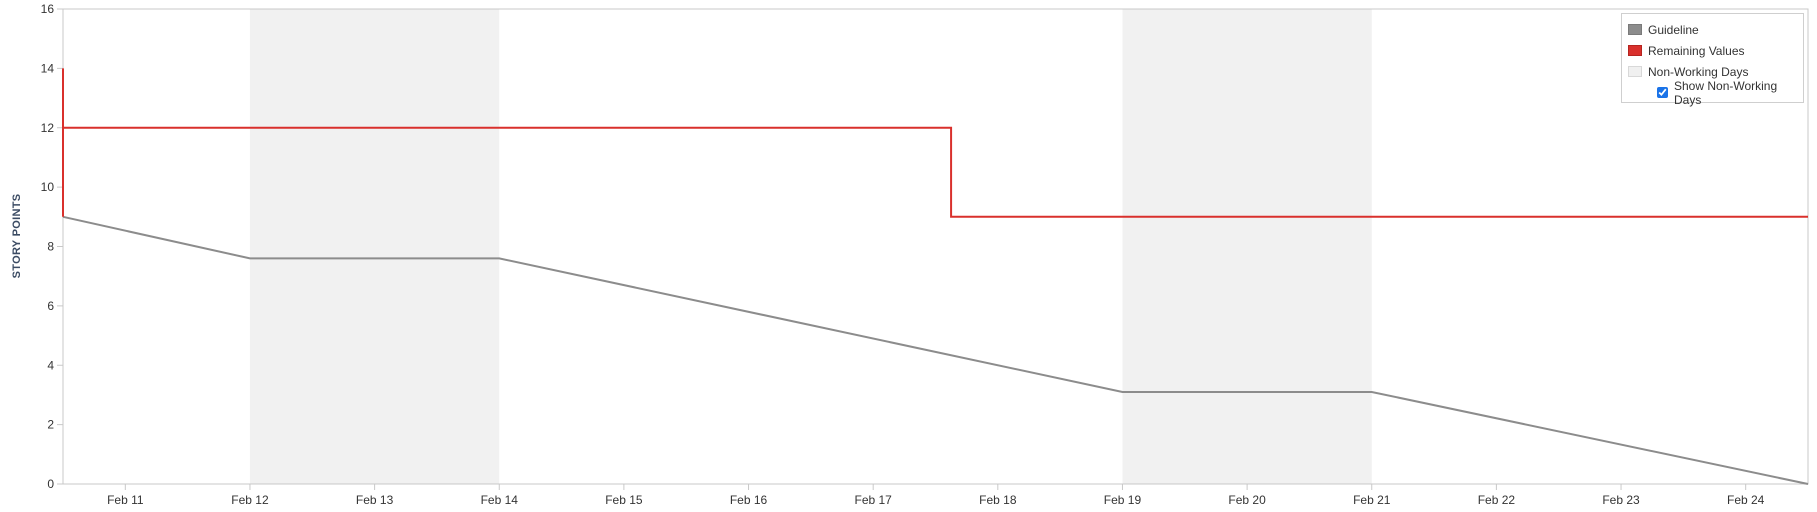  Describe the element at coordinates (17, 236) in the screenshot. I see `y-axis-title: STORY POINTS` at that location.